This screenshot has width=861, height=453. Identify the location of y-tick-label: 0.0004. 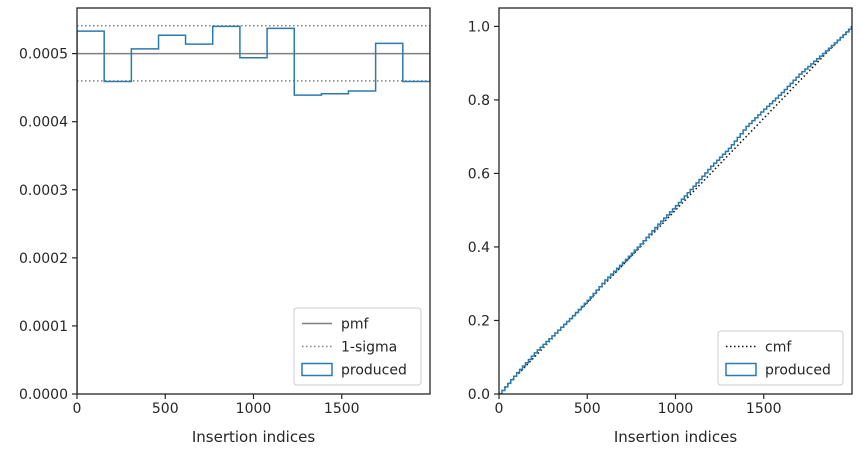
(43, 123).